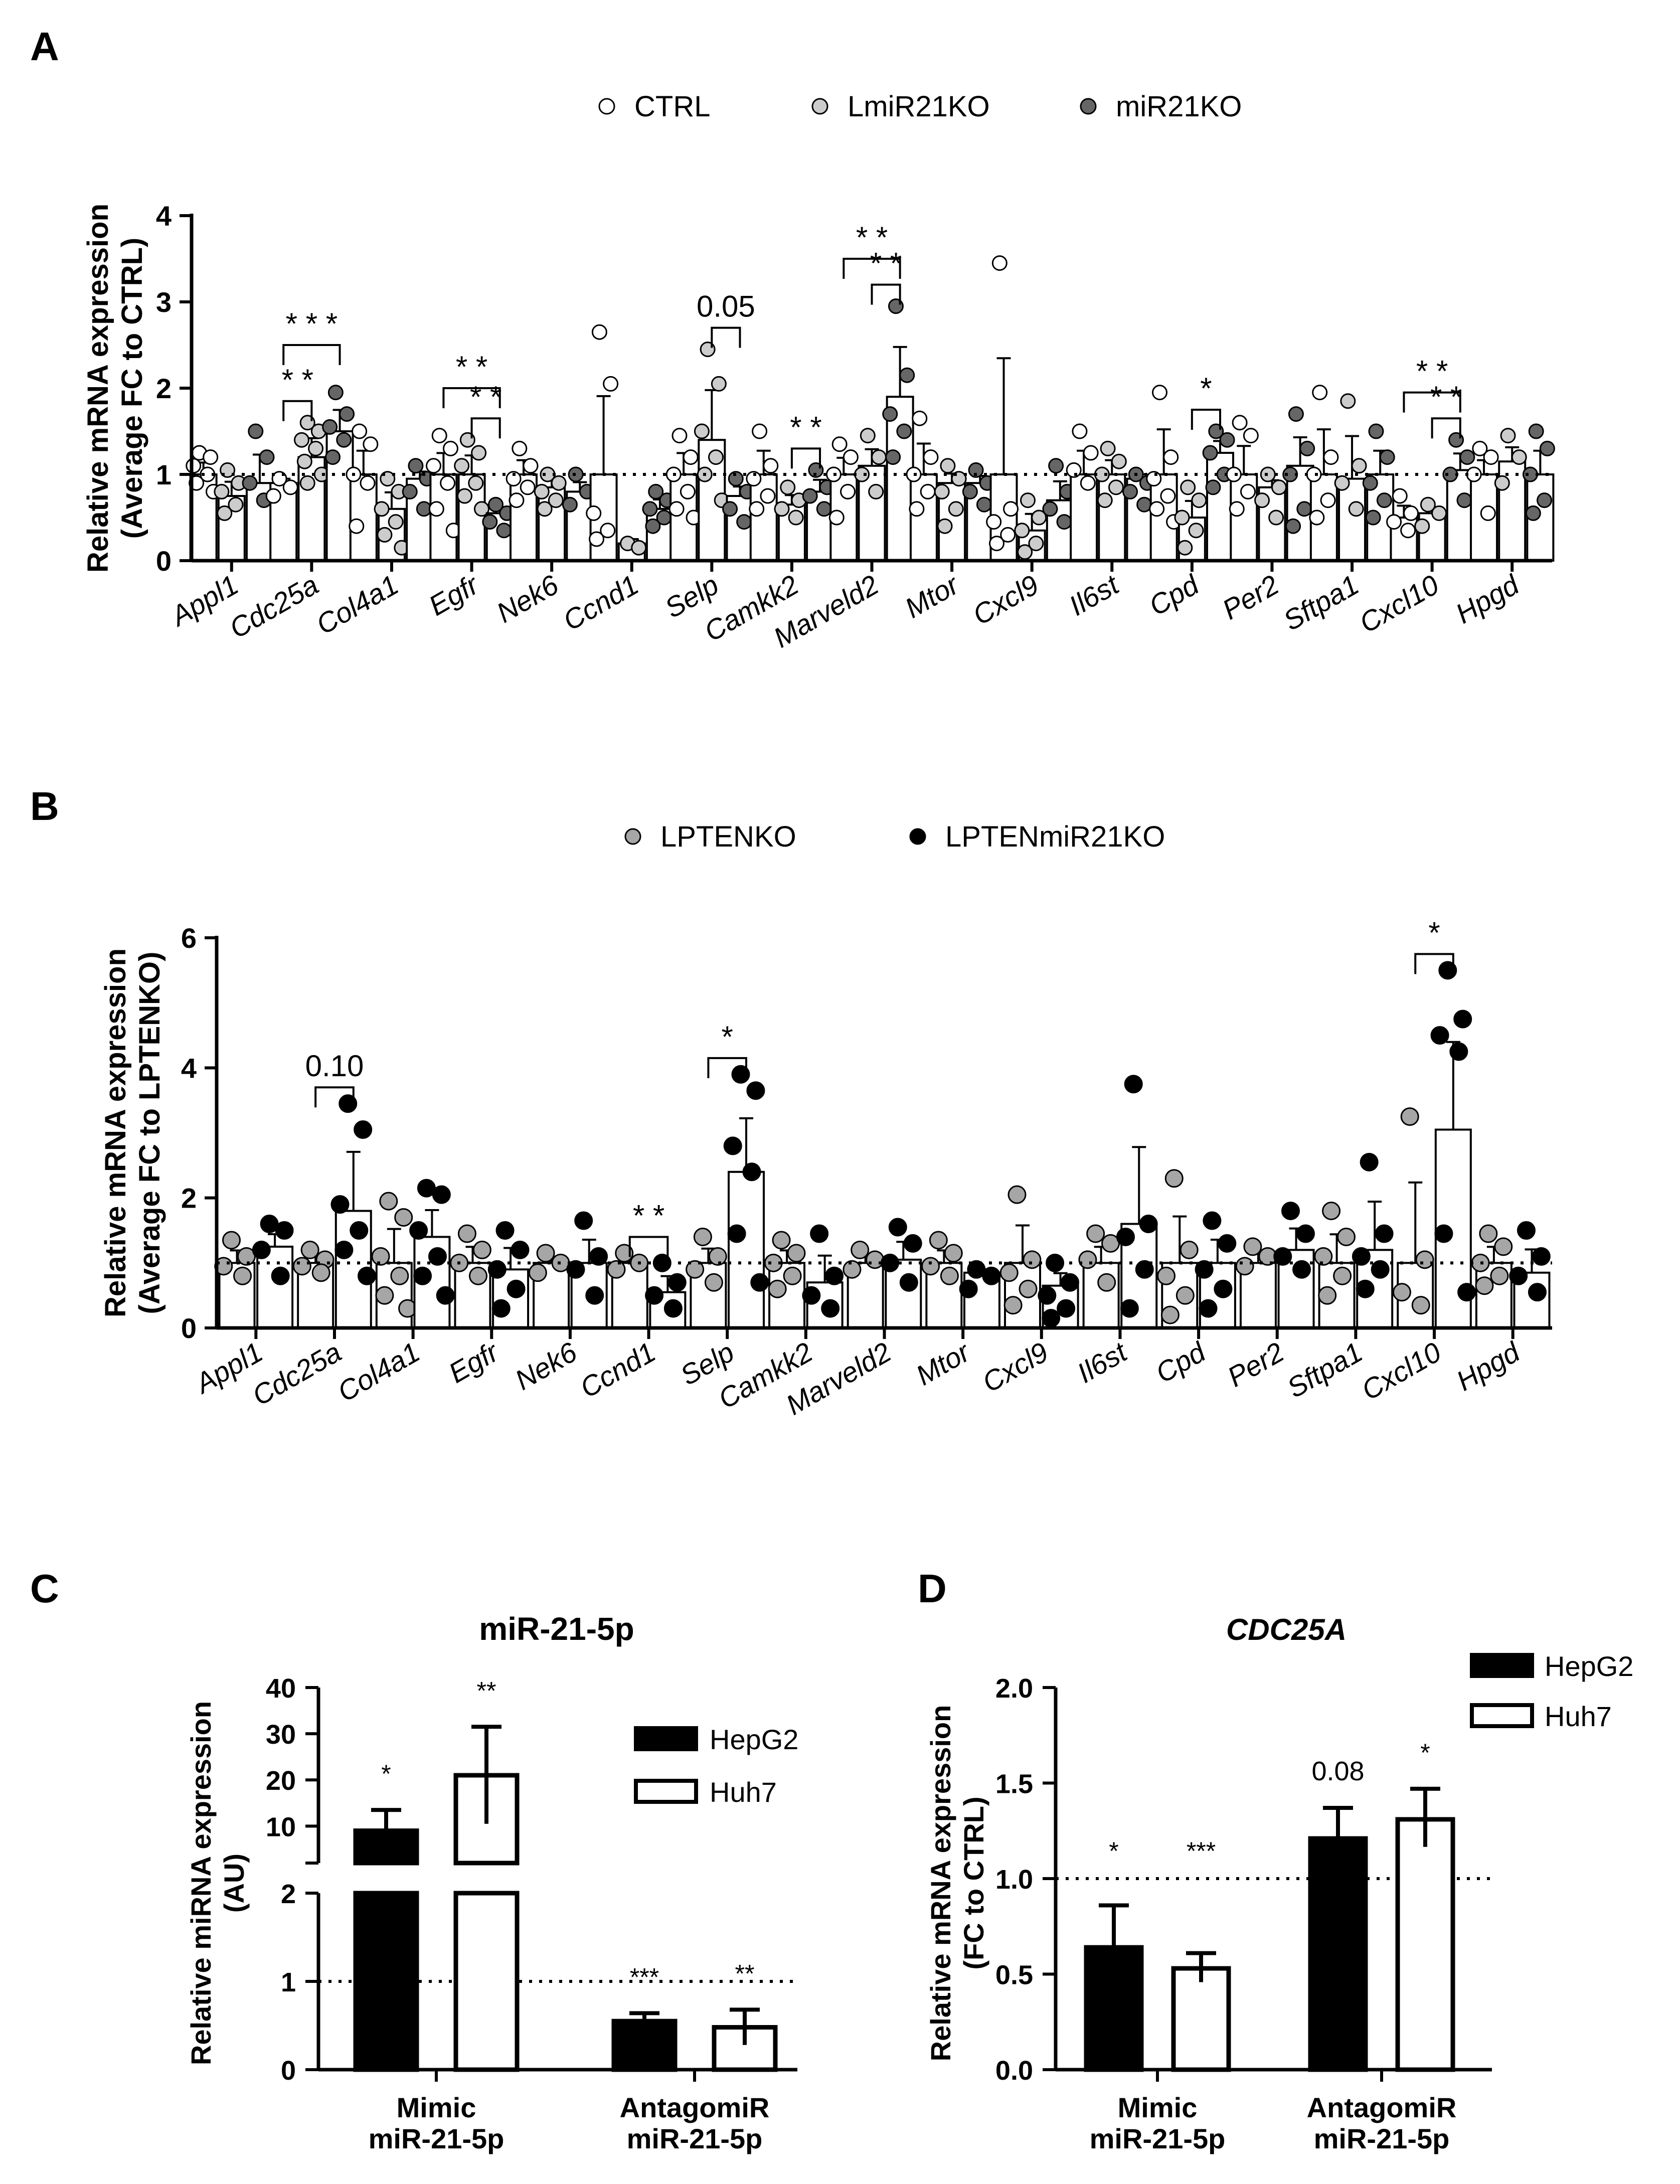  I want to click on data-point-selp-lptenko, so click(695, 1269).